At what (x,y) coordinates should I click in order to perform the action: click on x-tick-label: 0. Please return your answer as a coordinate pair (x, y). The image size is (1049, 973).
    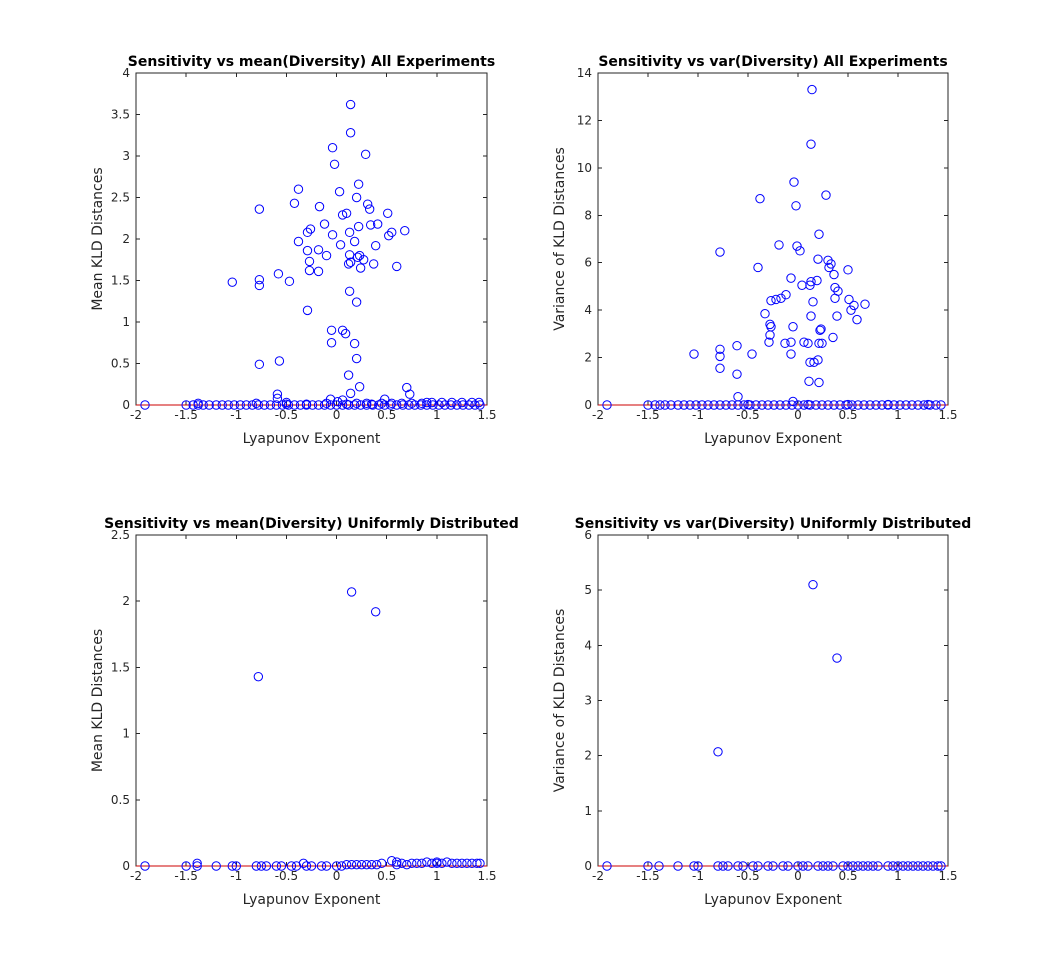
    Looking at the image, I should click on (798, 876).